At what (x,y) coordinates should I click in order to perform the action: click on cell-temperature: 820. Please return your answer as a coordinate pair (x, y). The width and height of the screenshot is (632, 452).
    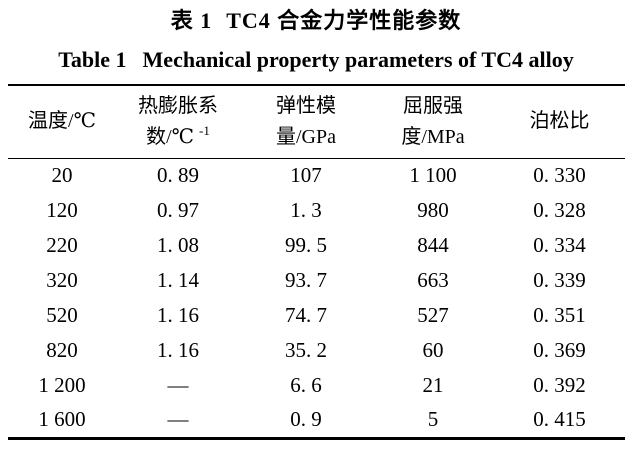
    Looking at the image, I should click on (62, 350).